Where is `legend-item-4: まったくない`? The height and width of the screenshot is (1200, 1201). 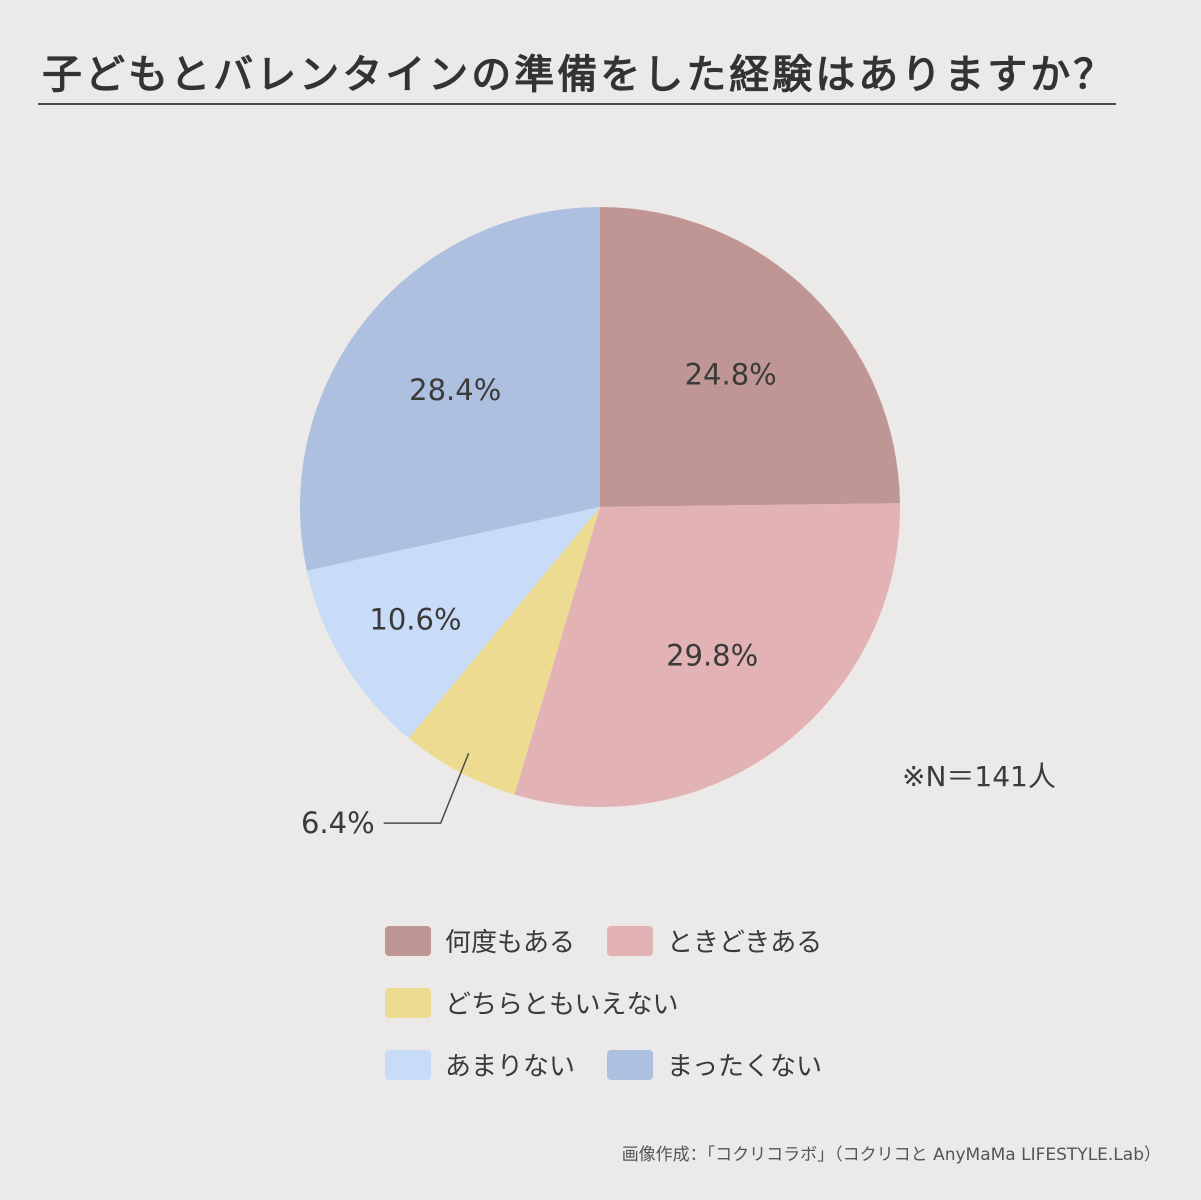
legend-item-4: まったくない is located at coordinates (714, 1064).